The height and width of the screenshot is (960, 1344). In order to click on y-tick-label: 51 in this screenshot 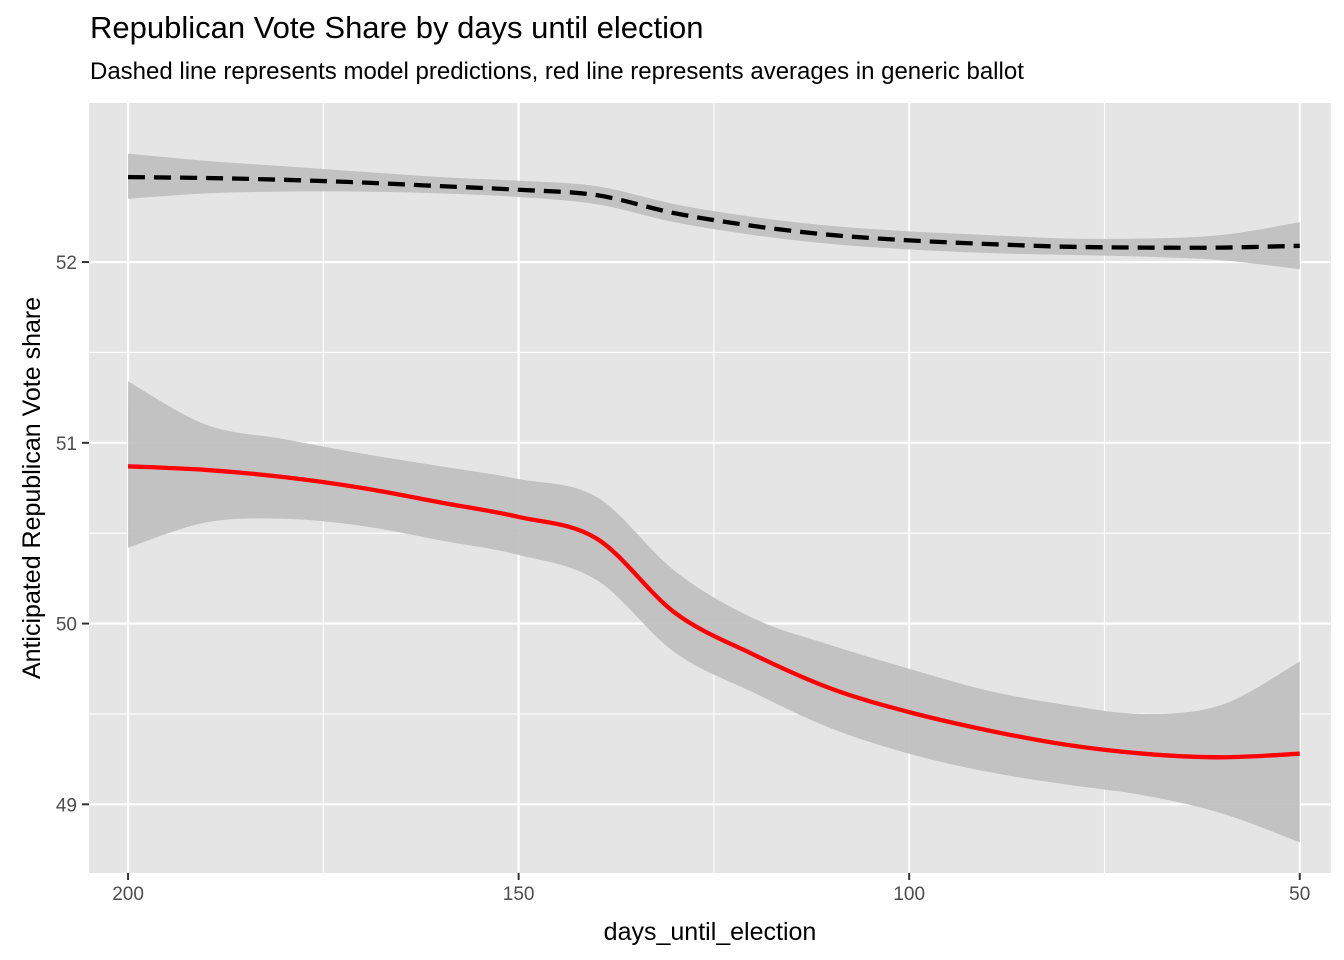, I will do `click(66, 444)`.